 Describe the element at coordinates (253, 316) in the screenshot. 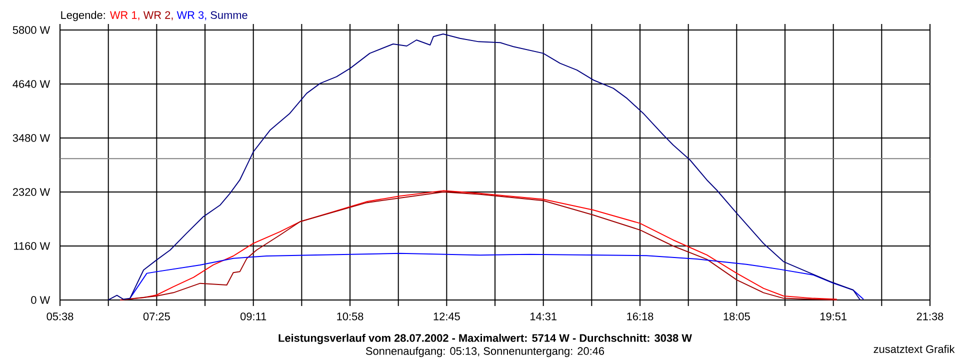

I see `x-tick-label: 09:11` at that location.